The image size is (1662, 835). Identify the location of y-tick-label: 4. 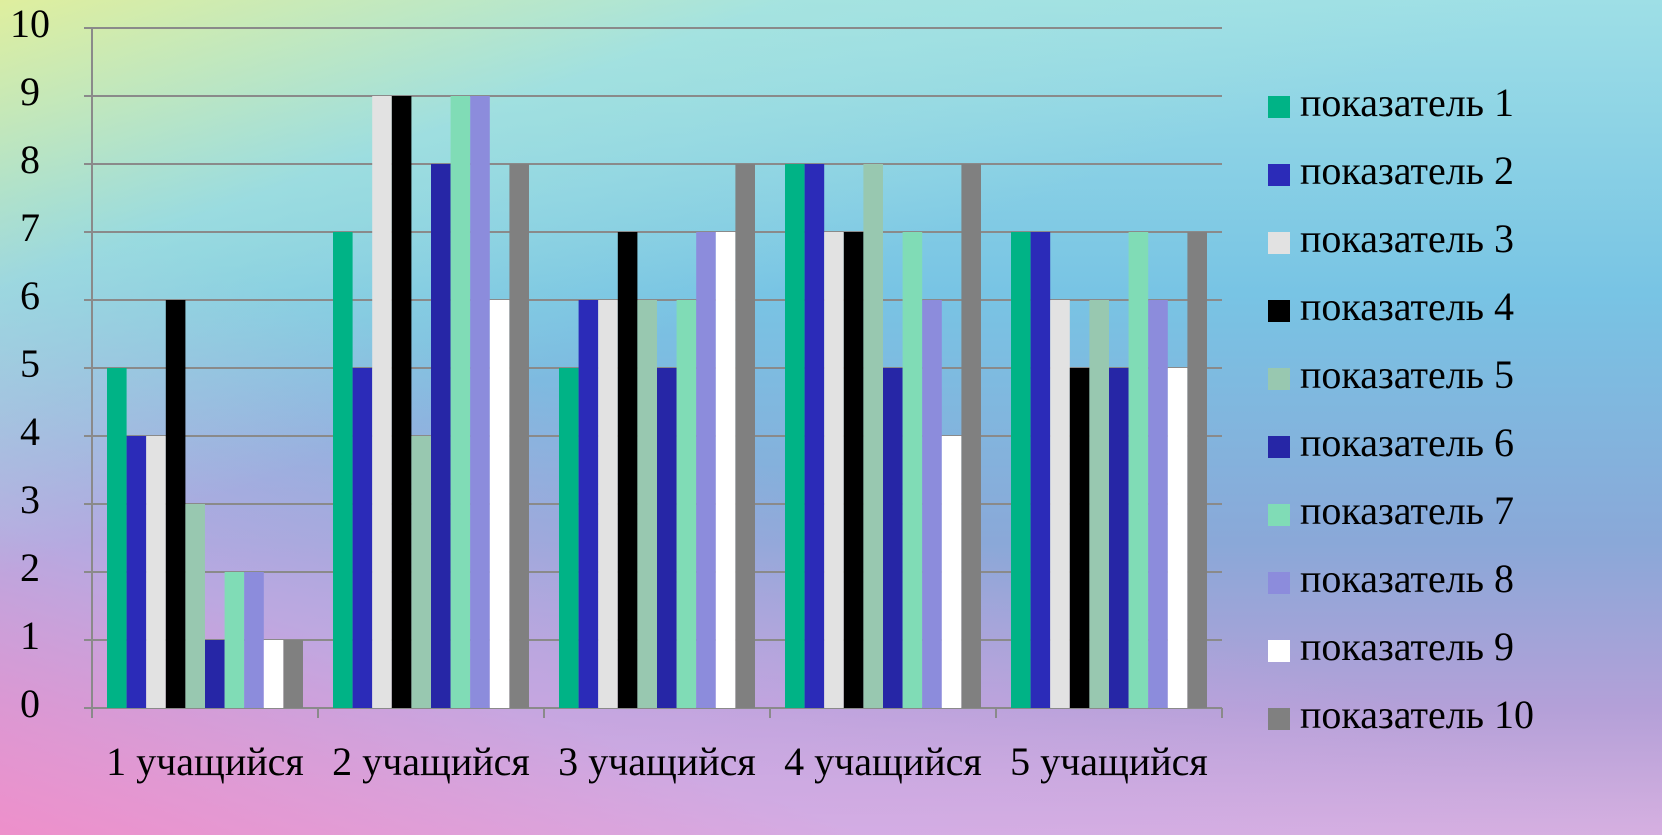
(30, 431).